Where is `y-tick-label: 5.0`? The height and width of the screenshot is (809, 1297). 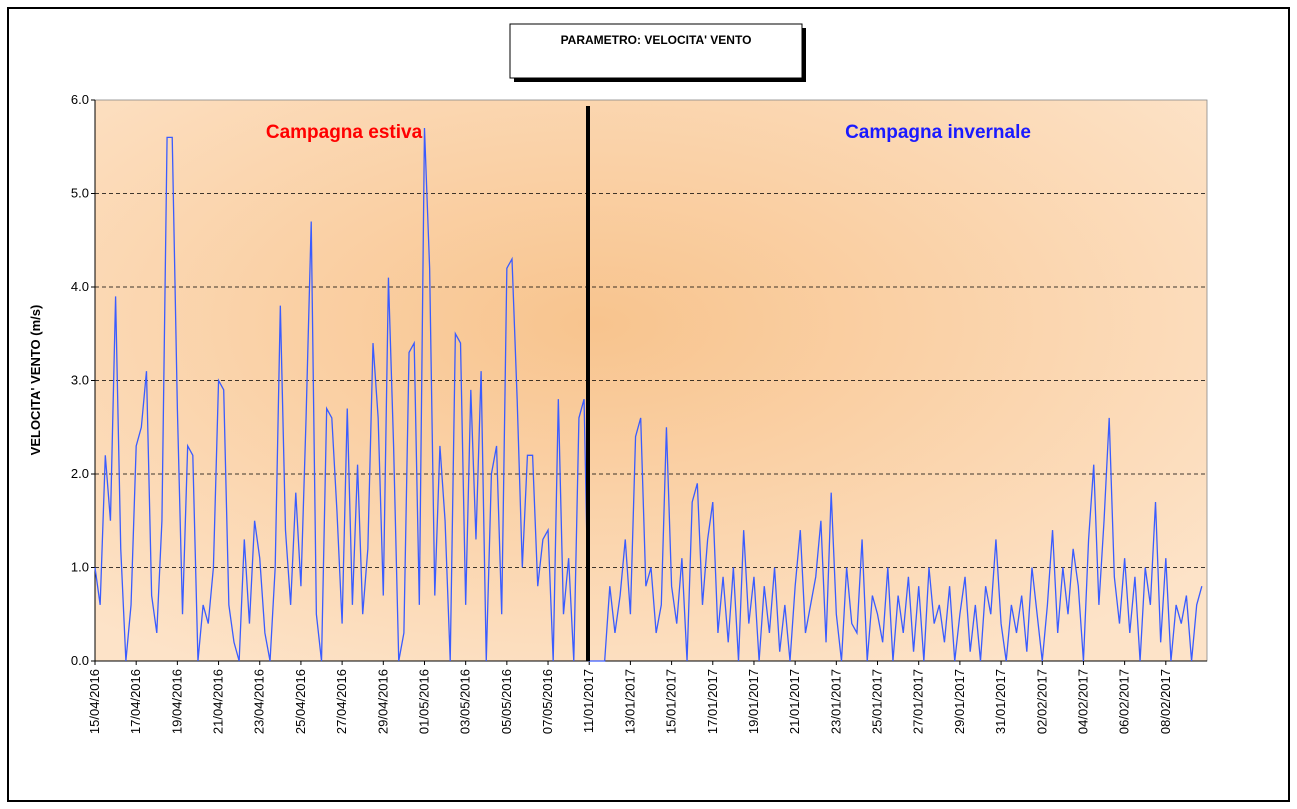
y-tick-label: 5.0 is located at coordinates (80, 193).